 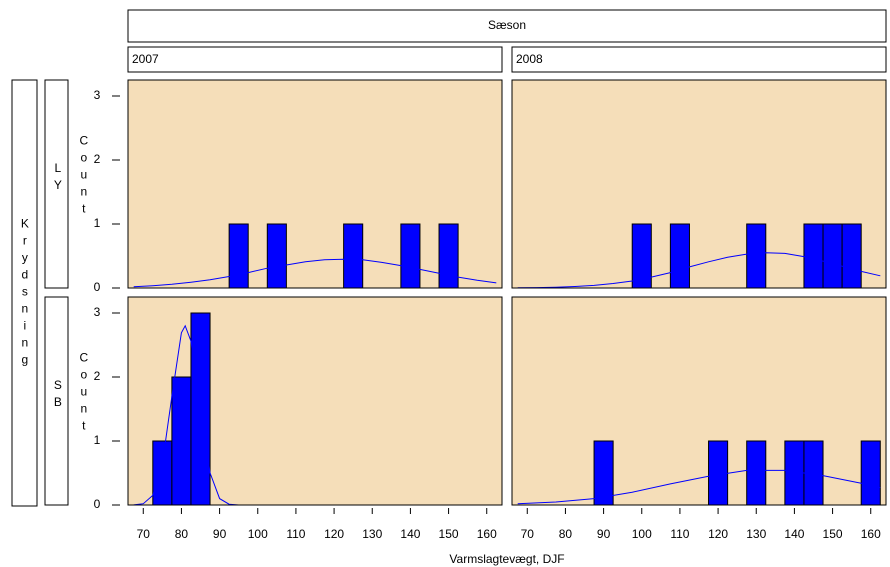 I want to click on title-strip, so click(x=507, y=26).